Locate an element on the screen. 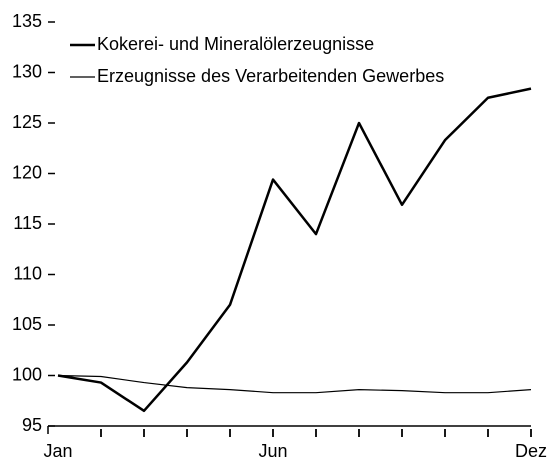 This screenshot has height=461, width=550. y-tick-label: 110 is located at coordinates (27, 273).